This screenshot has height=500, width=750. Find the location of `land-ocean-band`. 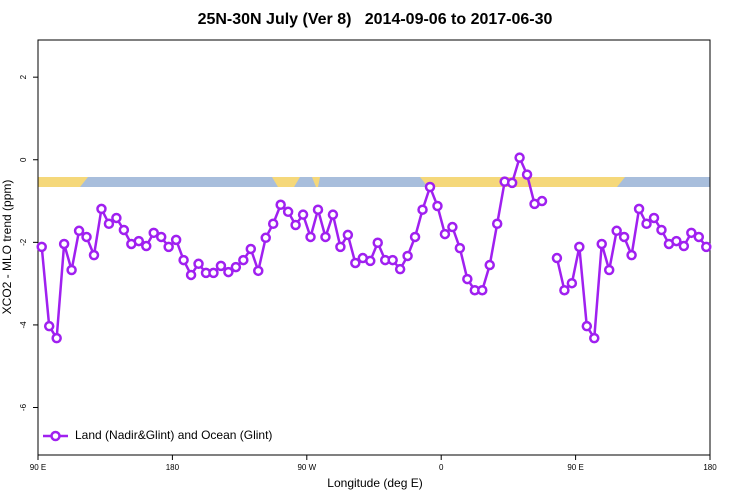

land-ocean-band is located at coordinates (374, 182).